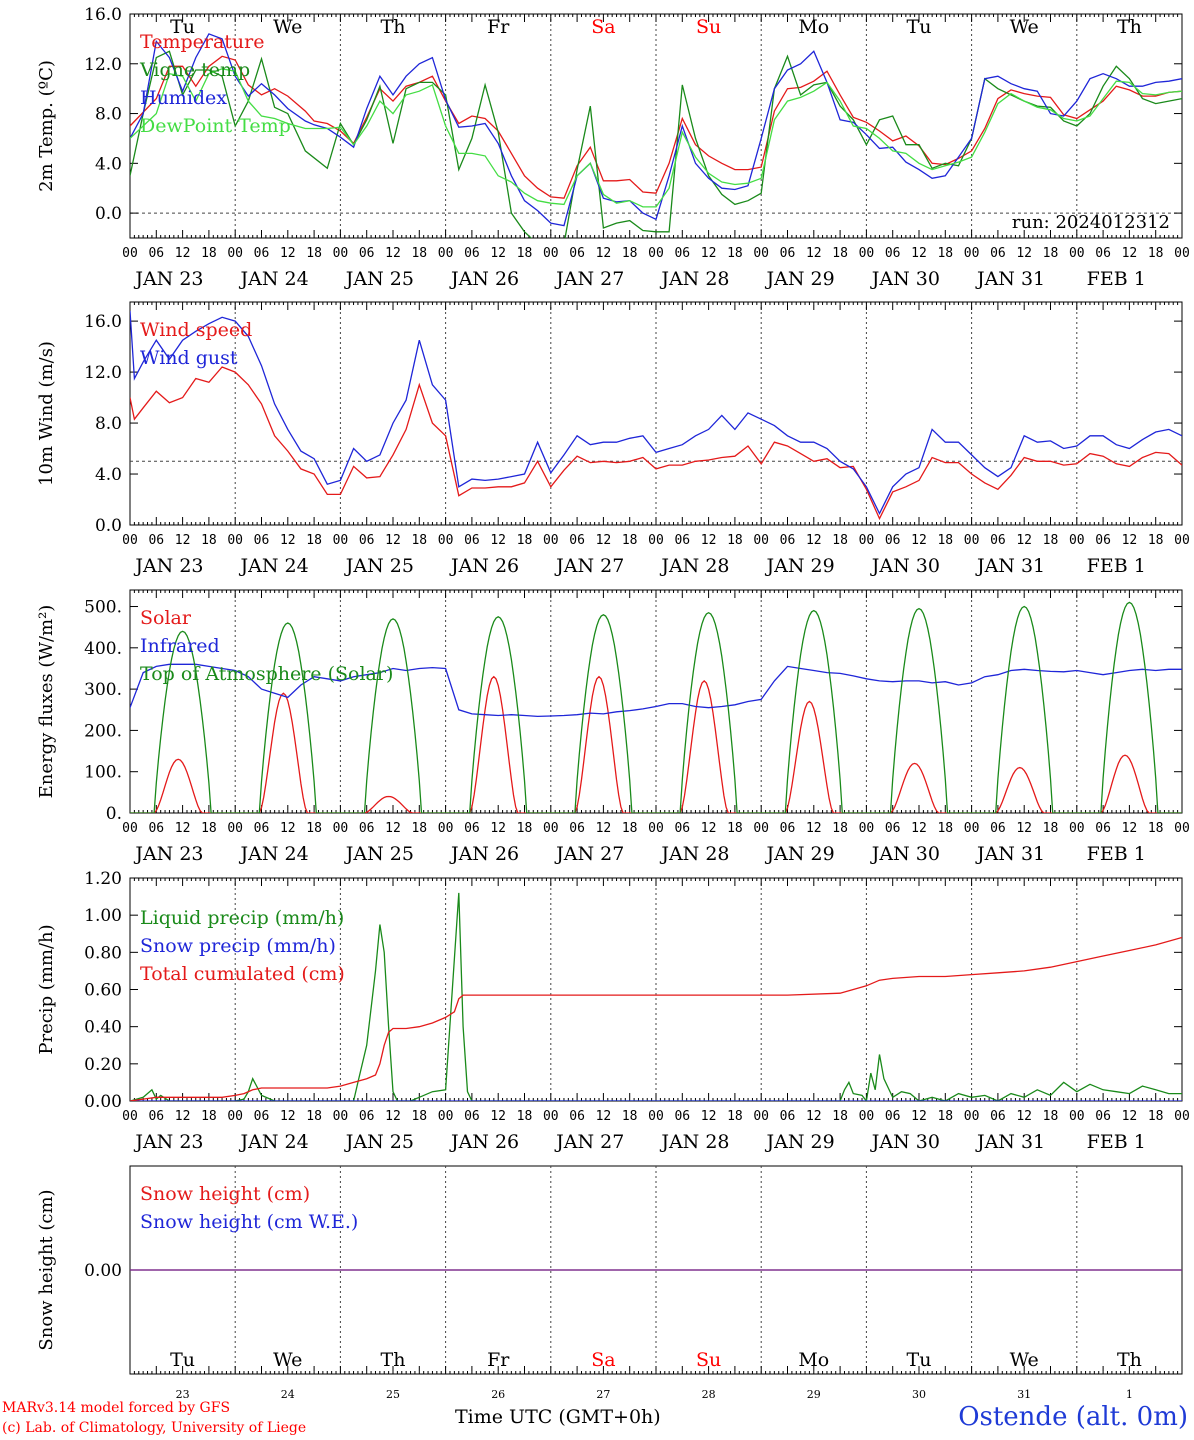 Image resolution: width=1194 pixels, height=1440 pixels. Describe the element at coordinates (813, 27) in the screenshot. I see `day-name: Mo` at that location.